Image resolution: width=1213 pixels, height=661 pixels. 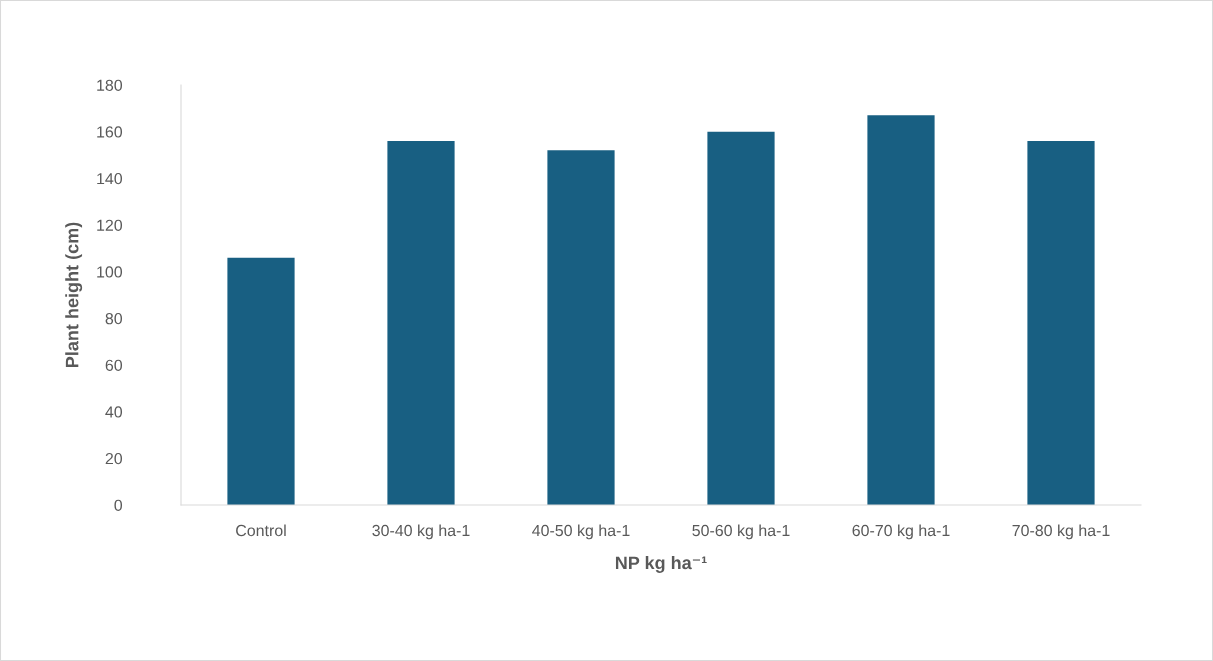 What do you see at coordinates (114, 412) in the screenshot?
I see `y-tick-label: 40` at bounding box center [114, 412].